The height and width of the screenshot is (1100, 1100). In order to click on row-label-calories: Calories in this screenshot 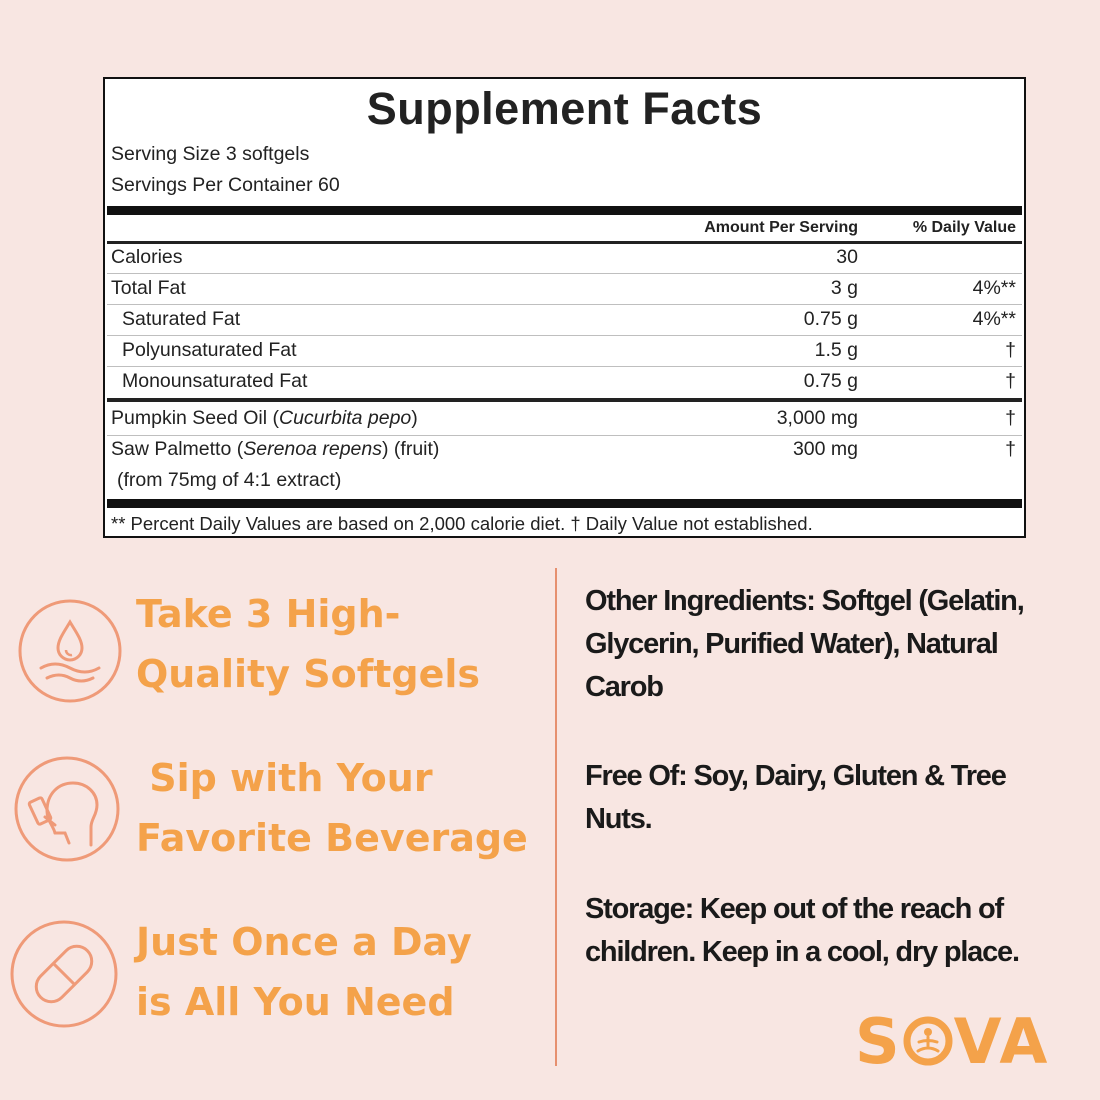, I will do `click(147, 257)`.